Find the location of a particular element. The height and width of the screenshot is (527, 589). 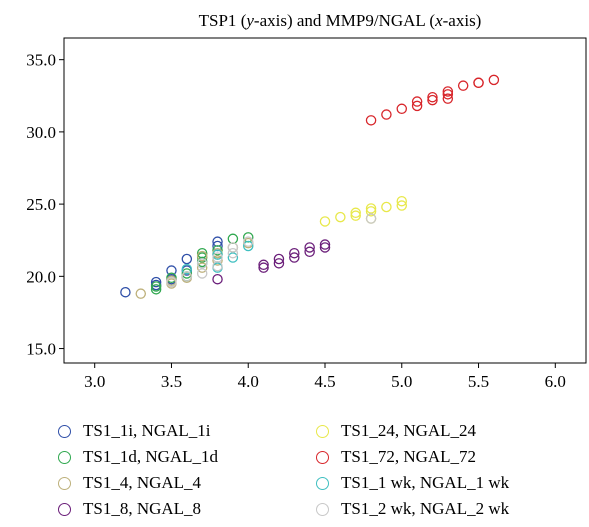

legend-label: TS1_72, NGAL_72 is located at coordinates (409, 456).